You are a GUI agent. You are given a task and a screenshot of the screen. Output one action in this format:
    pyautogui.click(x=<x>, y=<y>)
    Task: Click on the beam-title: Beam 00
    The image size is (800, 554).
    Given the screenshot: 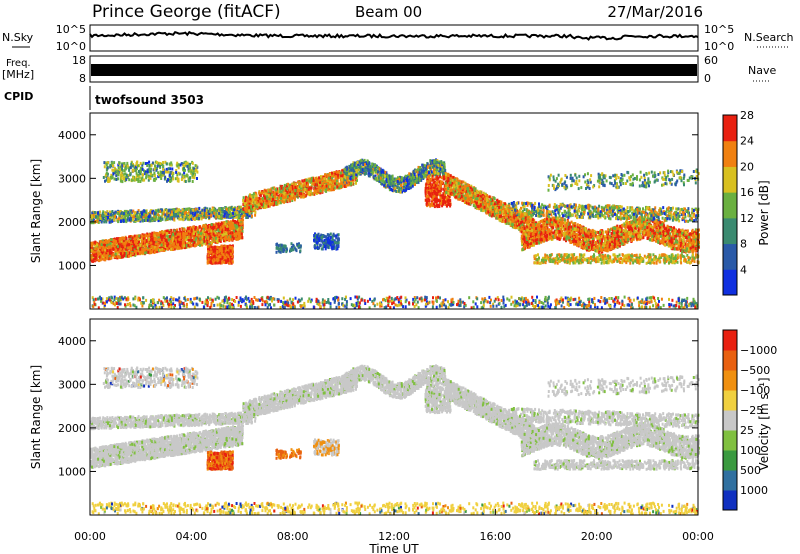 What is the action you would take?
    pyautogui.click(x=388, y=12)
    